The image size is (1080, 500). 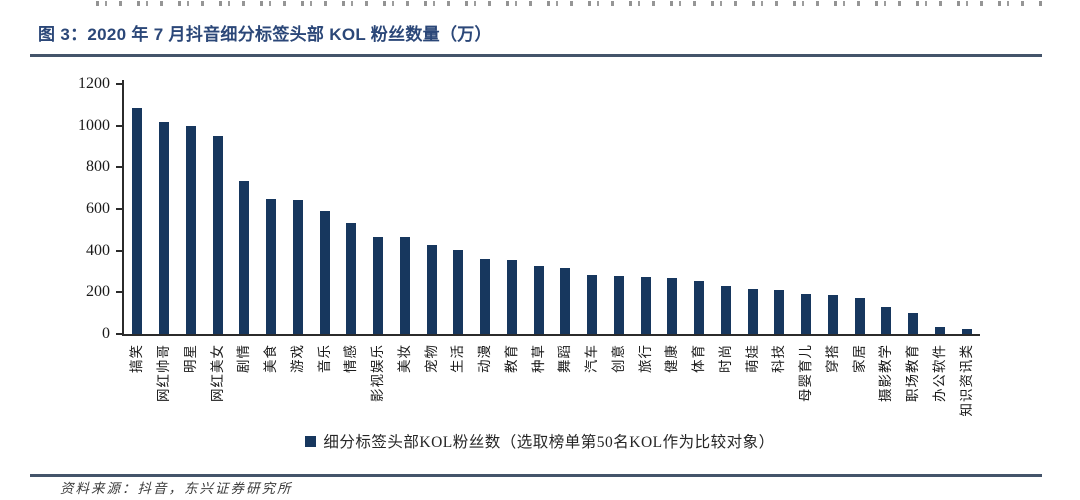 I want to click on x-tick-label: 体育, so click(x=699, y=358).